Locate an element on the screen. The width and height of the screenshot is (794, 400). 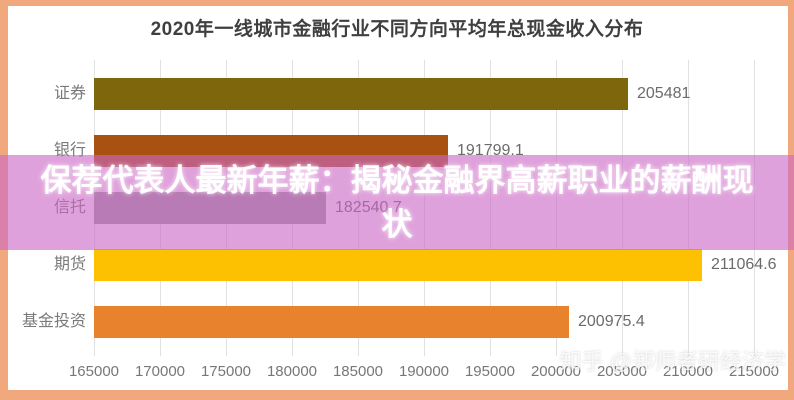
x-tick-label: 190000 is located at coordinates (424, 371).